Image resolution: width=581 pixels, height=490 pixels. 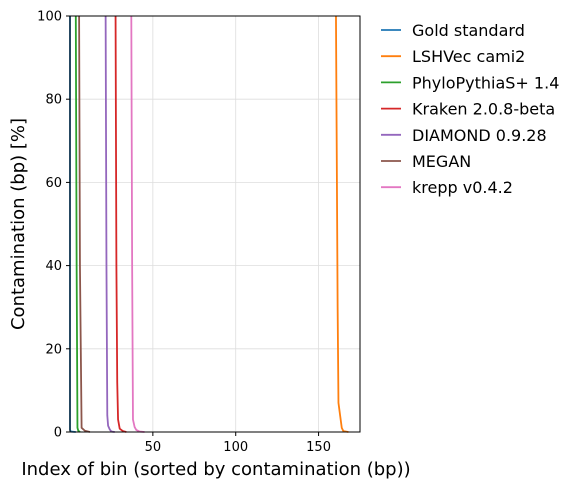 What do you see at coordinates (441, 161) in the screenshot?
I see `legend-entry-label: MEGAN` at bounding box center [441, 161].